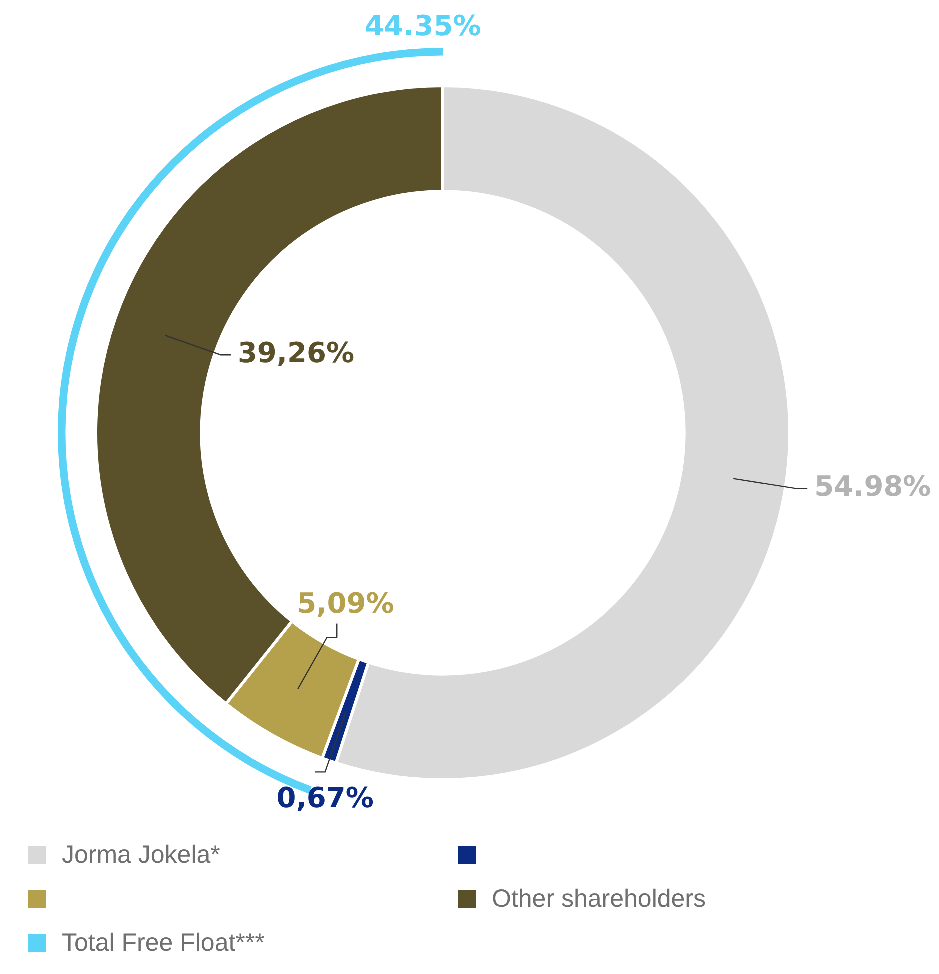  I want to click on data-label: 0,67%, so click(325, 797).